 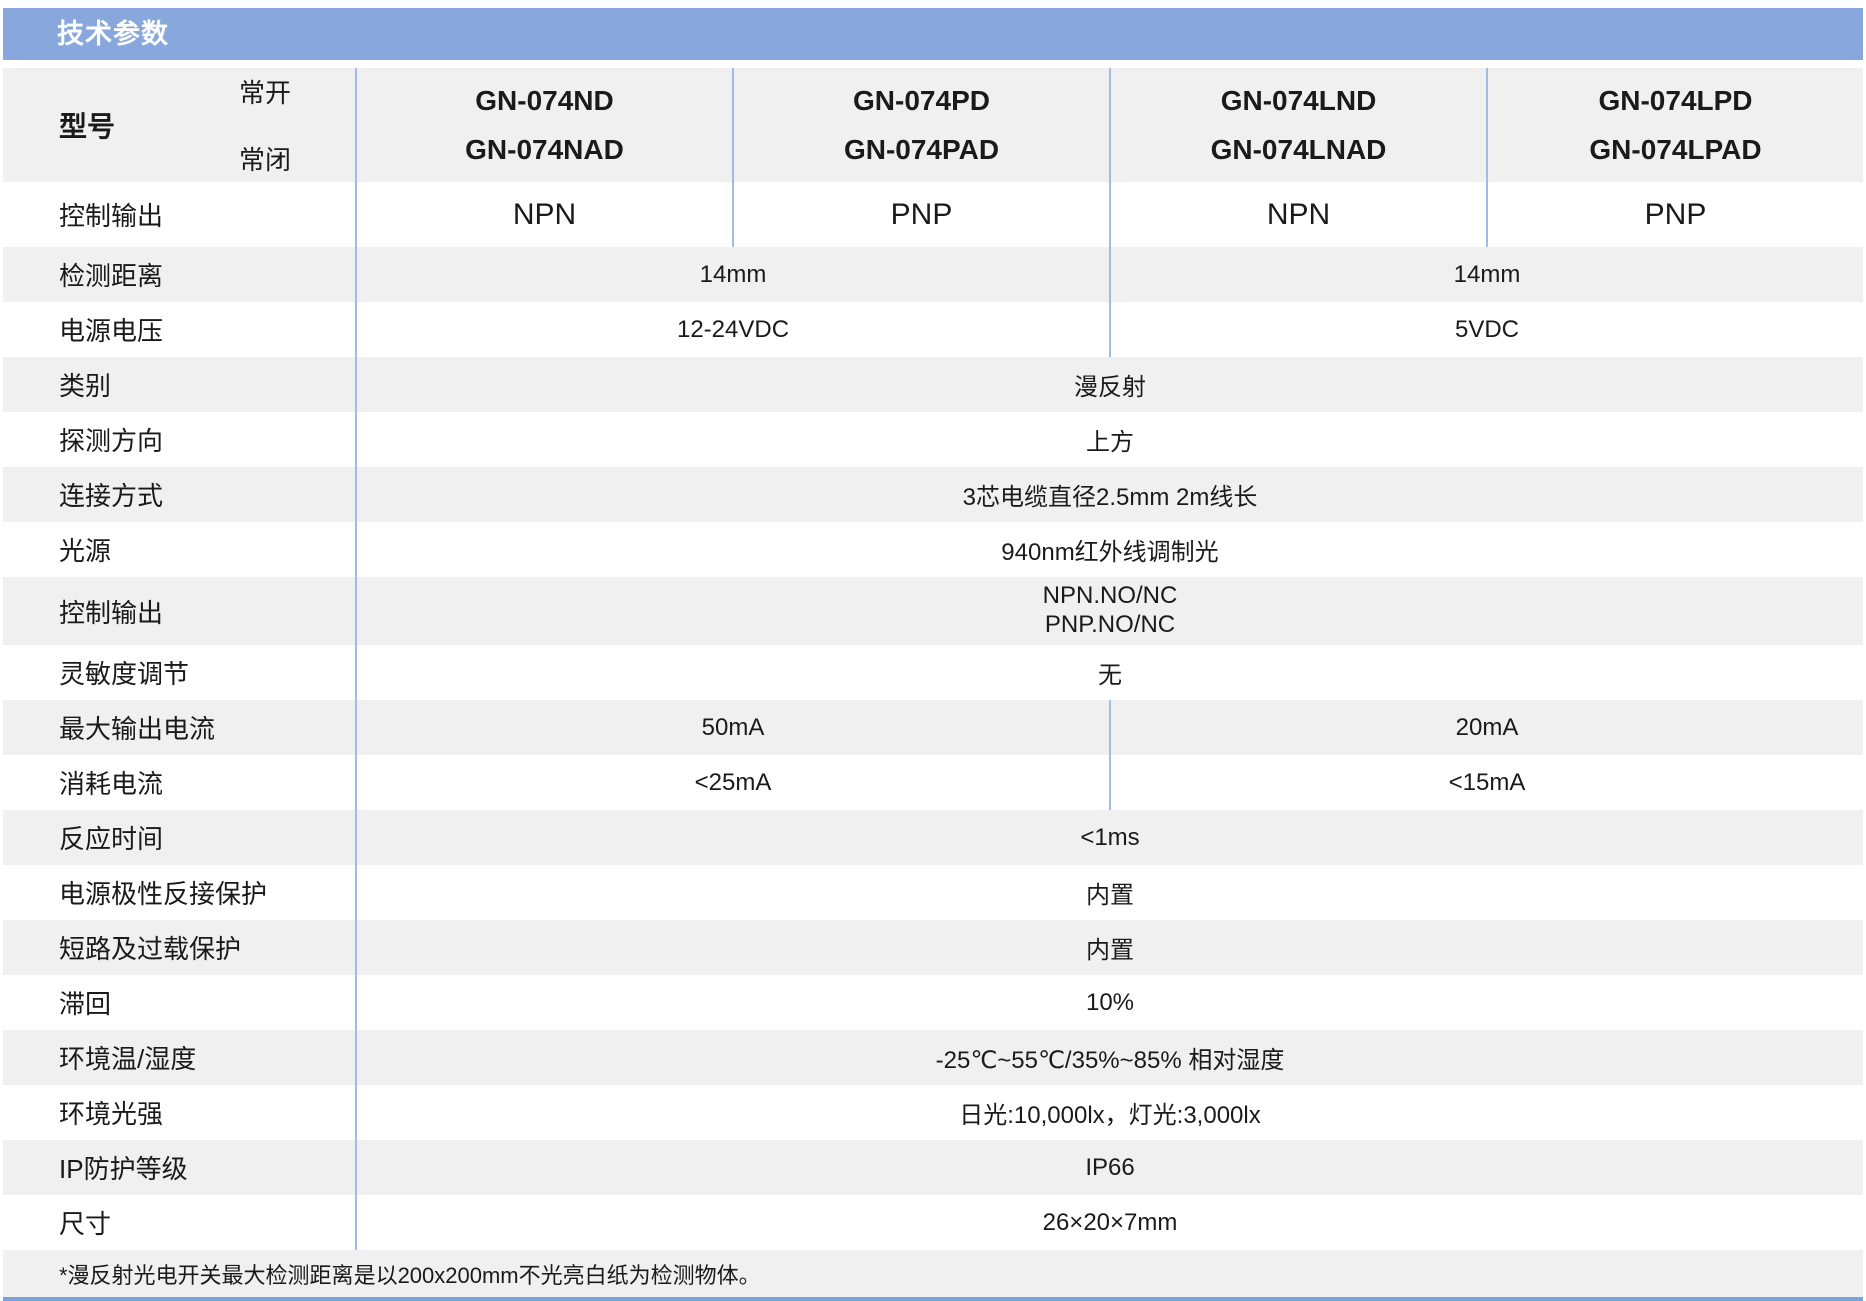 I want to click on model-no: GN-074ND, so click(x=544, y=100).